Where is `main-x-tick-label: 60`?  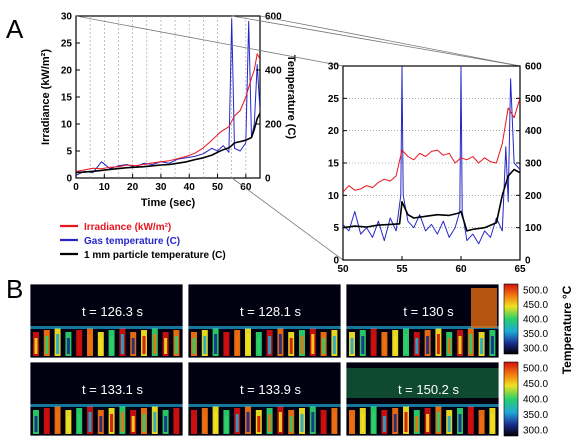
main-x-tick-label: 60 is located at coordinates (246, 187).